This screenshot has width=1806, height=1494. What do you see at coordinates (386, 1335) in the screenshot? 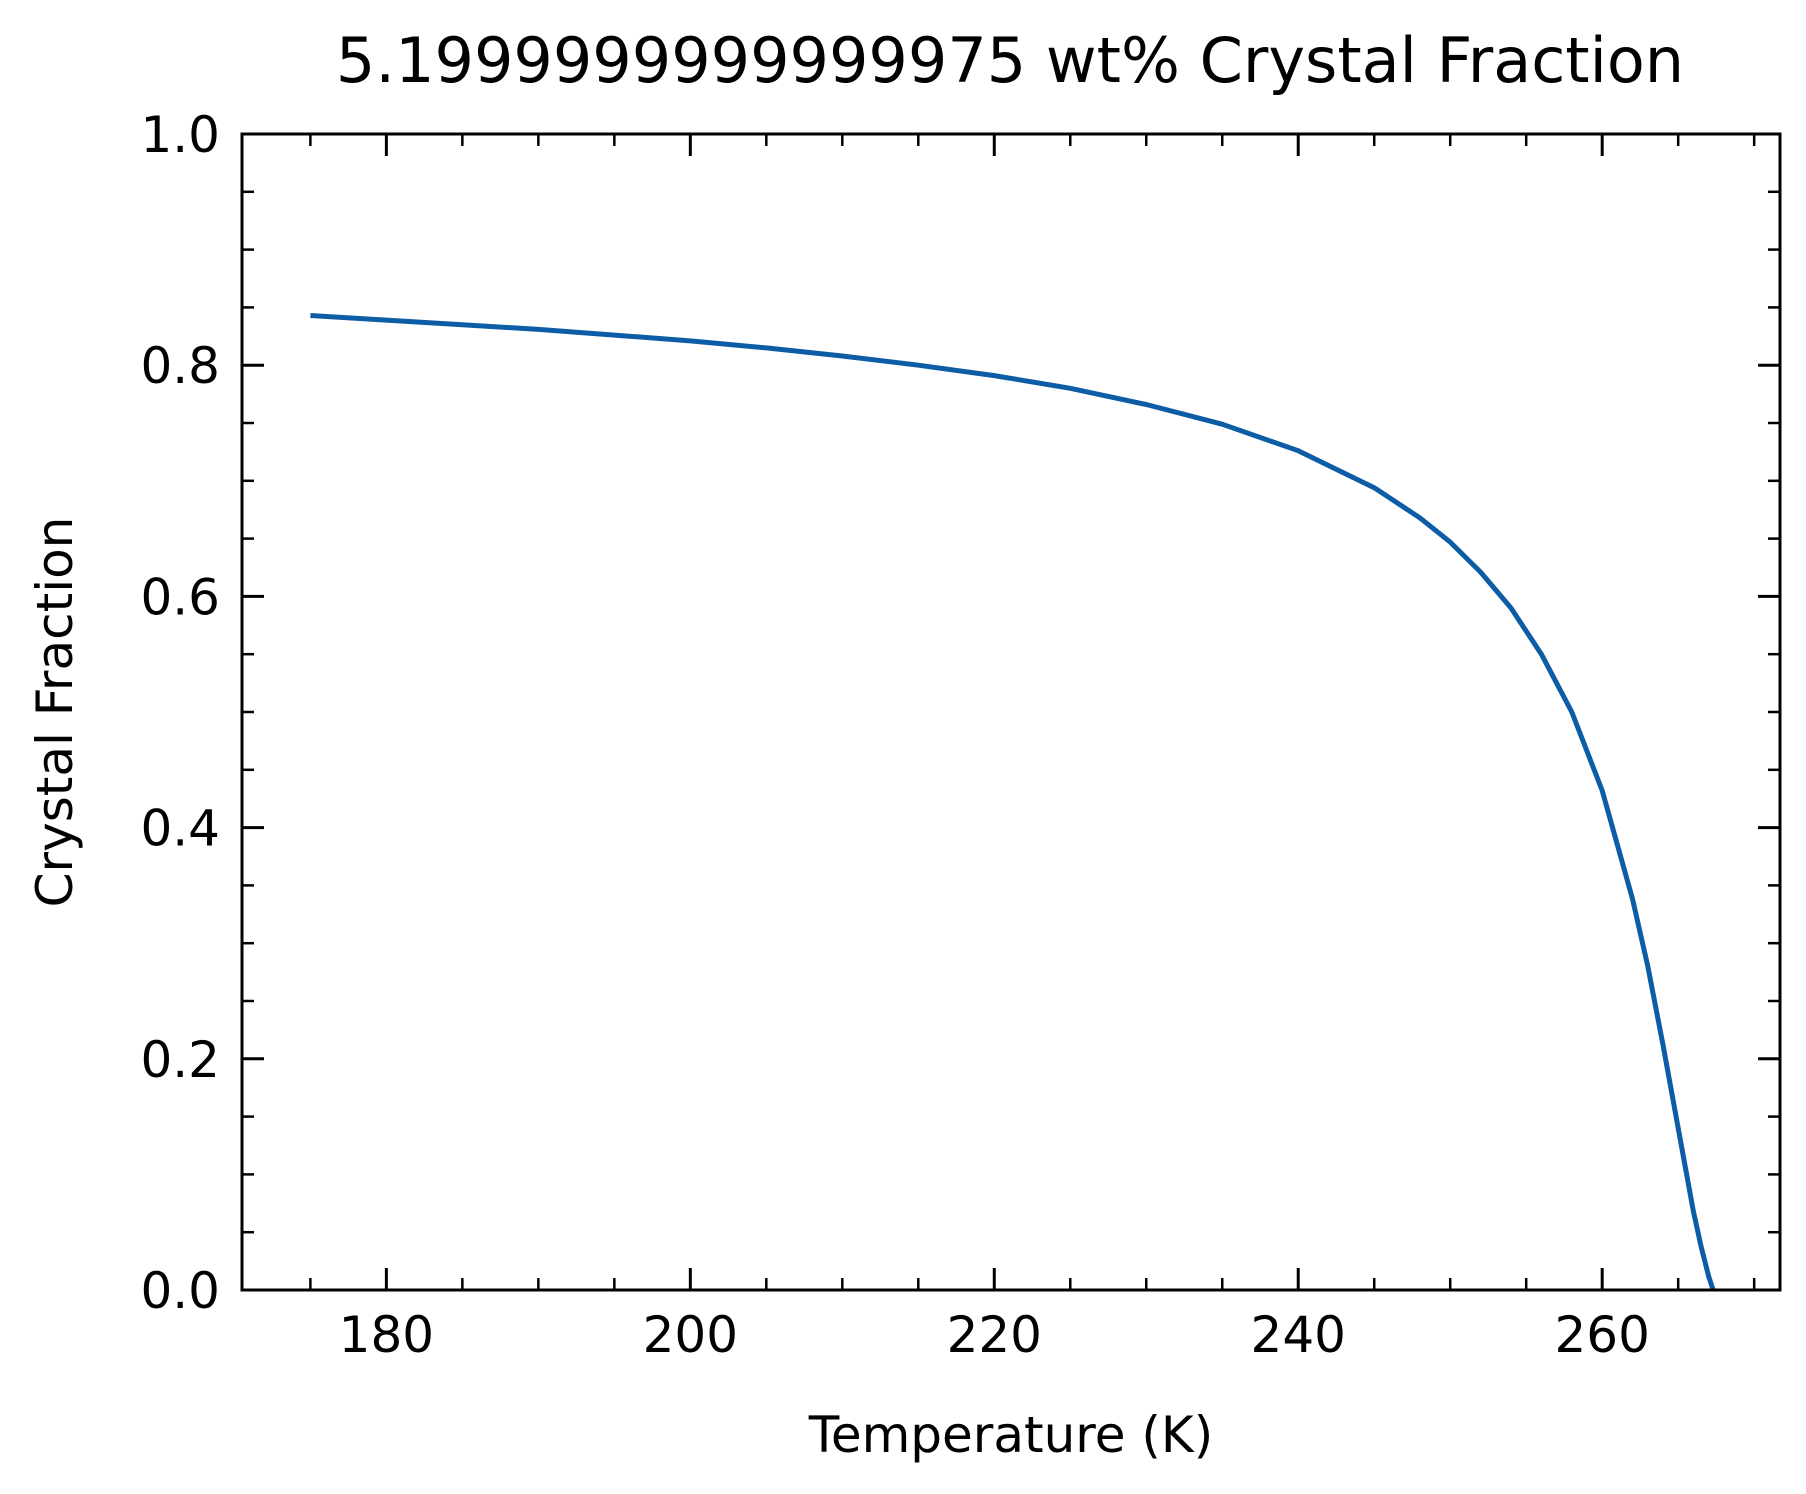
I see `x-tick-label: 180` at bounding box center [386, 1335].